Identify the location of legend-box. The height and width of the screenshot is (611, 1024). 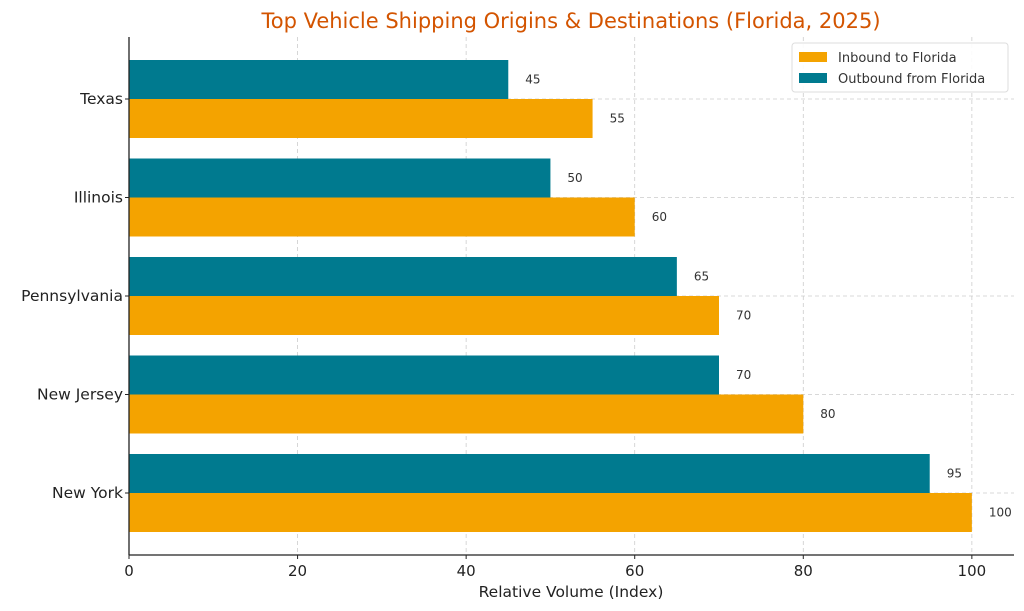
(900, 67).